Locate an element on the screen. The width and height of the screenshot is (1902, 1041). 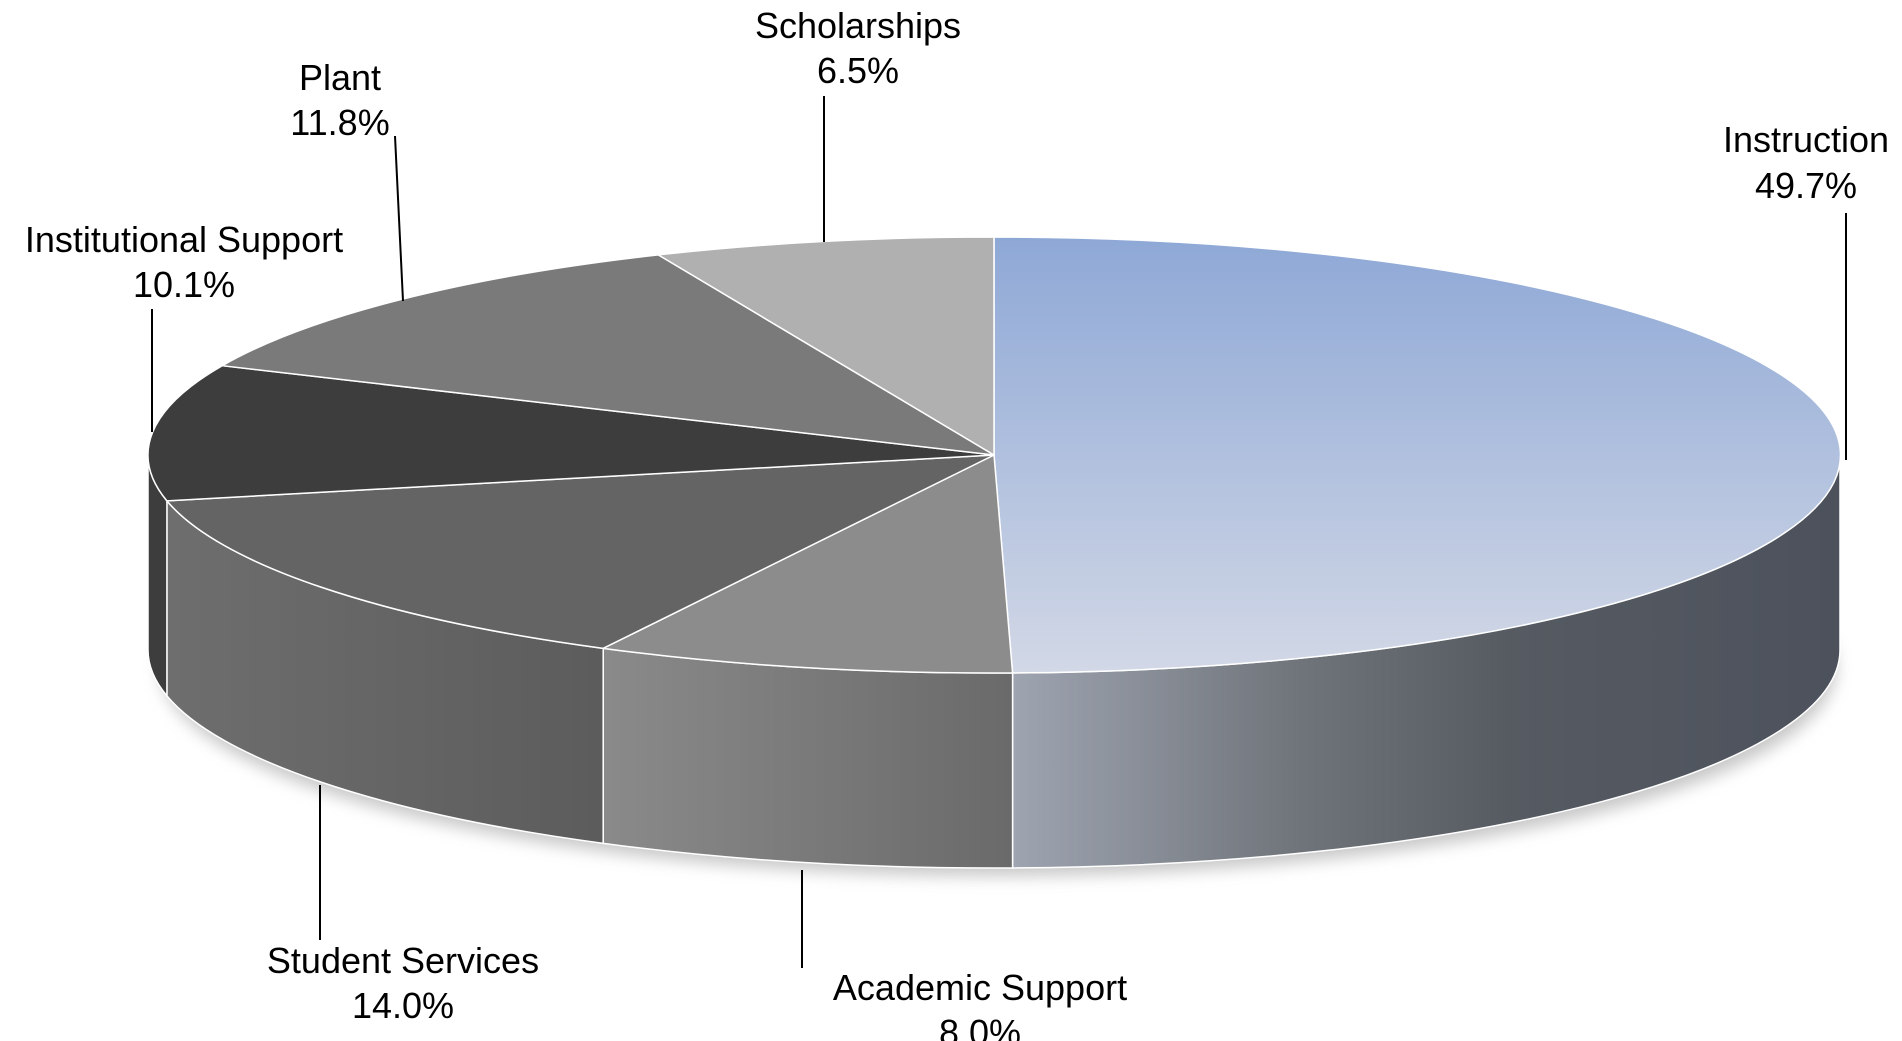
slice-label-group-academic-support: Academic Support 8.0% is located at coordinates (964, 955).